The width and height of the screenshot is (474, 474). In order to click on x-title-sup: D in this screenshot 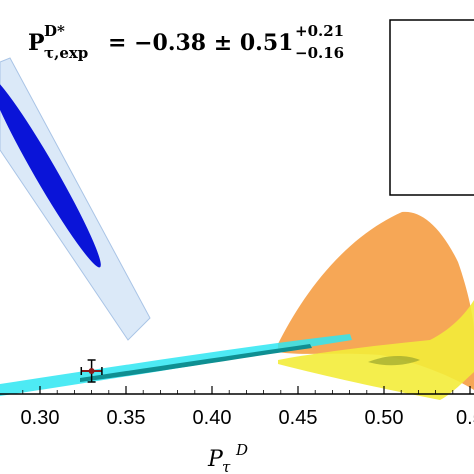, I will do `click(241, 450)`.